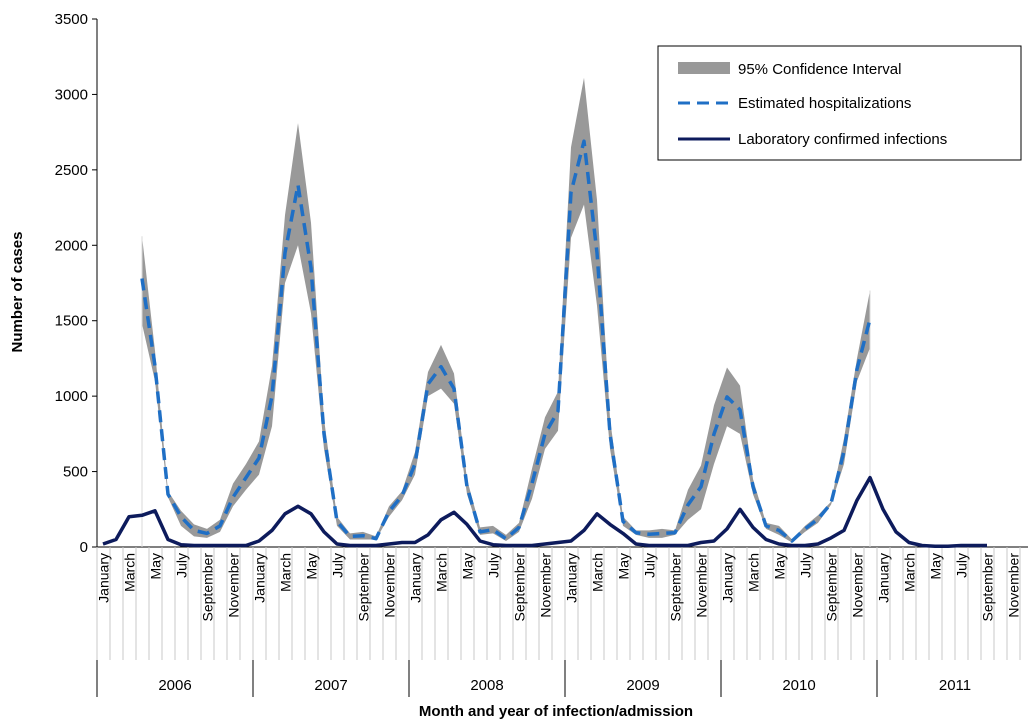  What do you see at coordinates (842, 139) in the screenshot?
I see `legend-label-confirmed: Laboratory confirmed infections` at bounding box center [842, 139].